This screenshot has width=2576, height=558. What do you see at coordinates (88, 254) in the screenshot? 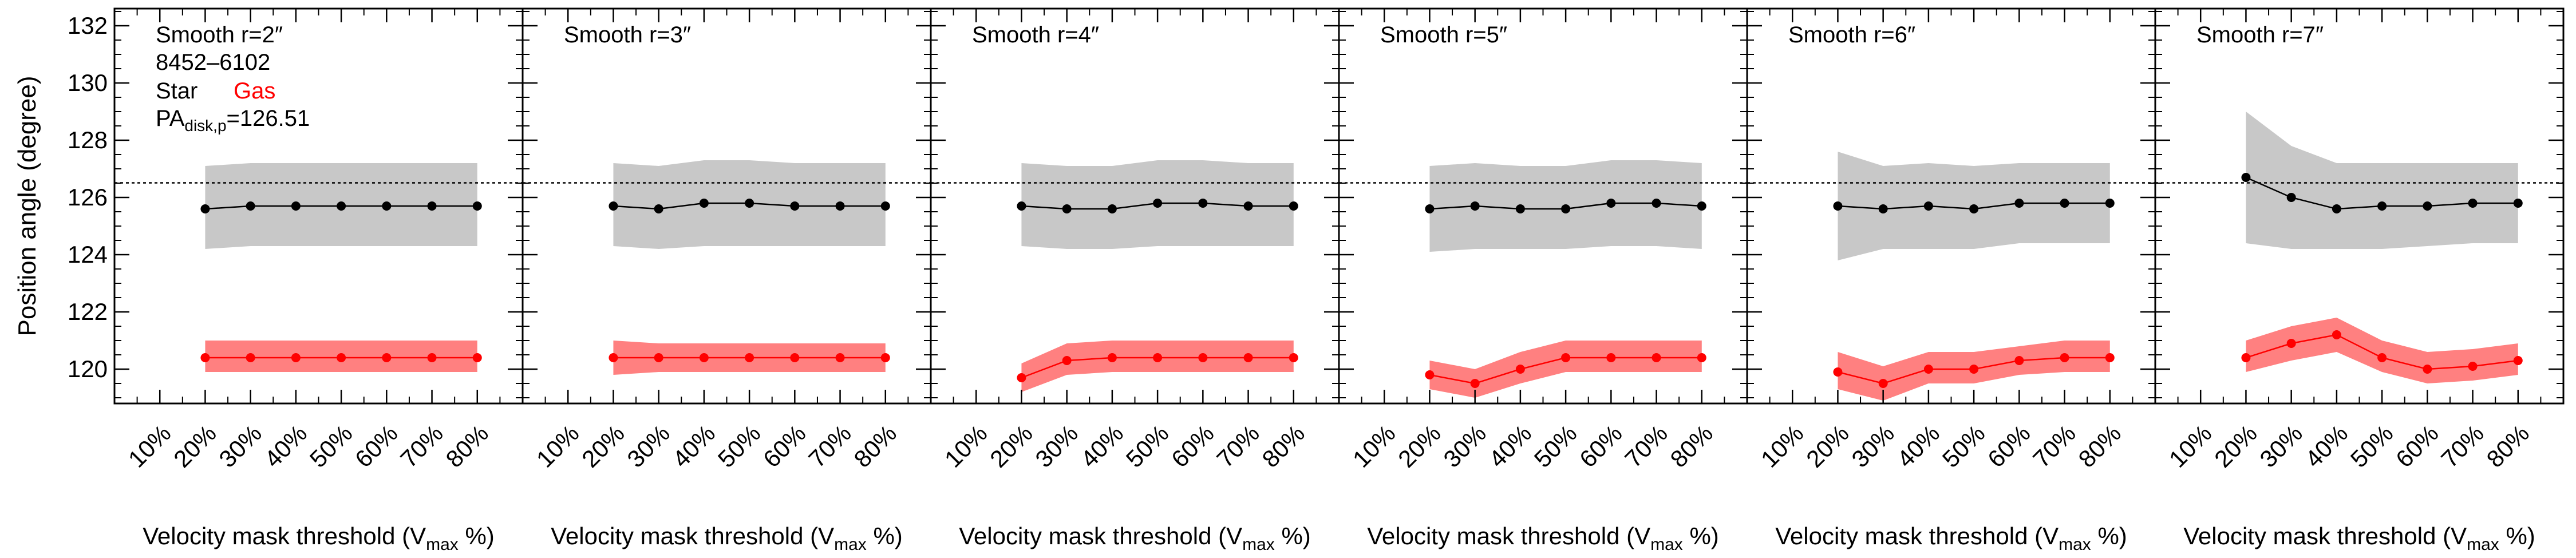
I see `y-tick-label: 124` at bounding box center [88, 254].